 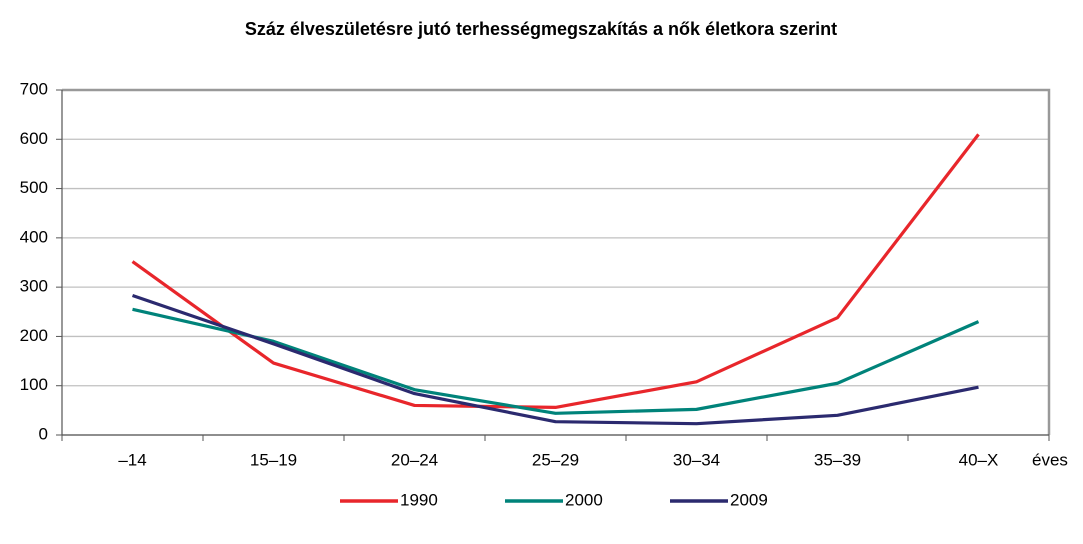 What do you see at coordinates (34, 384) in the screenshot?
I see `y-tick-label: 100` at bounding box center [34, 384].